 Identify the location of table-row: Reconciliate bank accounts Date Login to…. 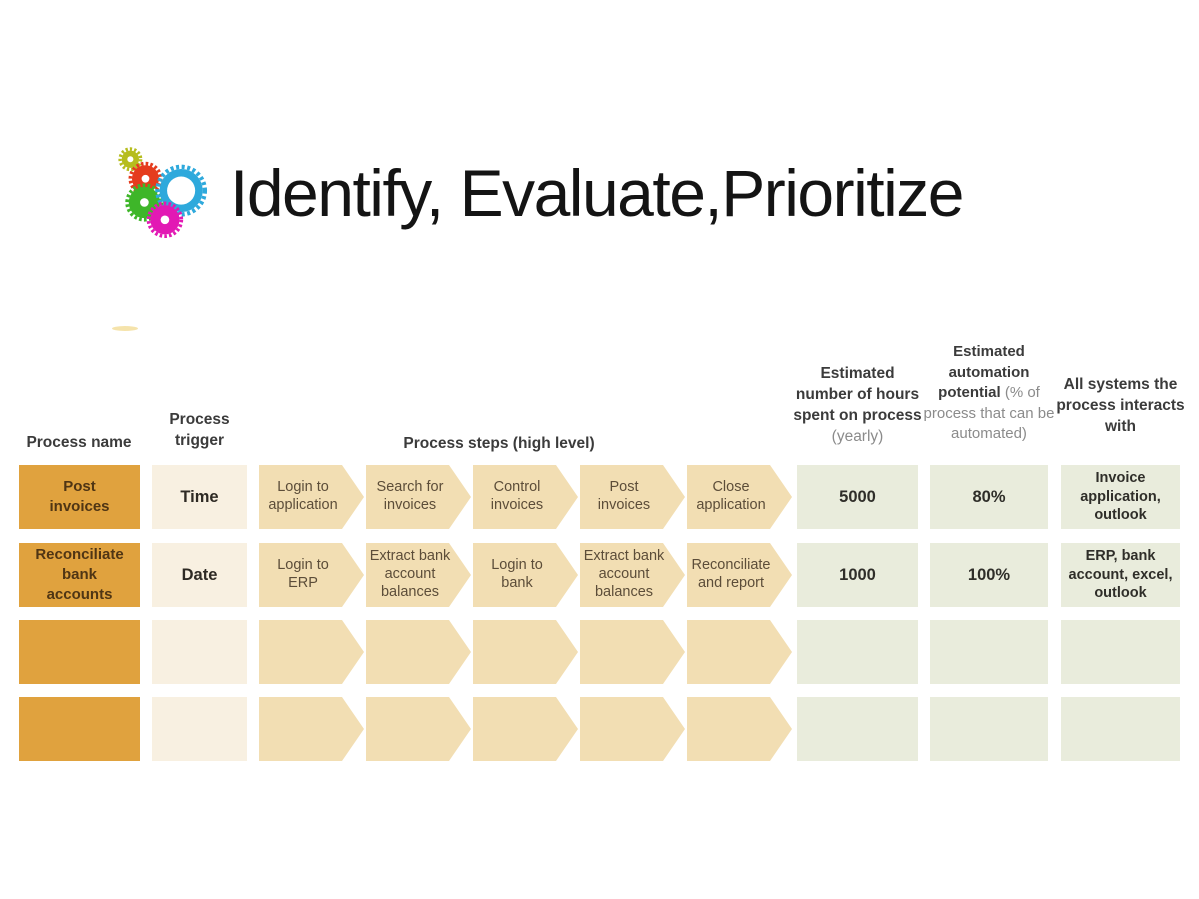
(599, 575).